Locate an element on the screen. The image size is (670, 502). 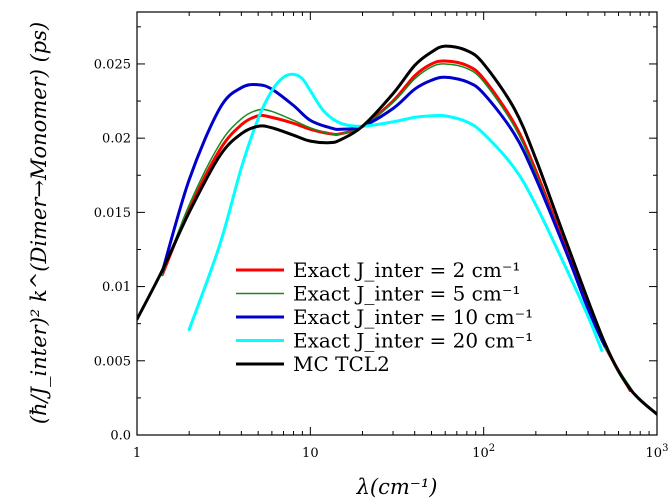
legend-label: Exact J_inter = 20 cm⁻¹ is located at coordinates (413, 341).